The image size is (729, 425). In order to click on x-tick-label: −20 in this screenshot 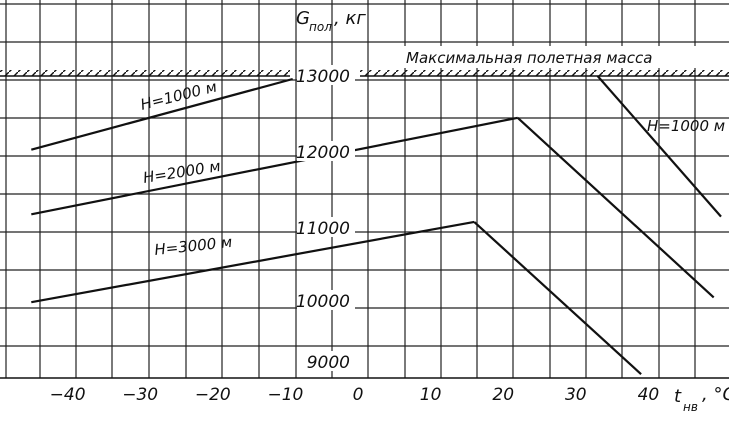, I will do `click(213, 395)`.